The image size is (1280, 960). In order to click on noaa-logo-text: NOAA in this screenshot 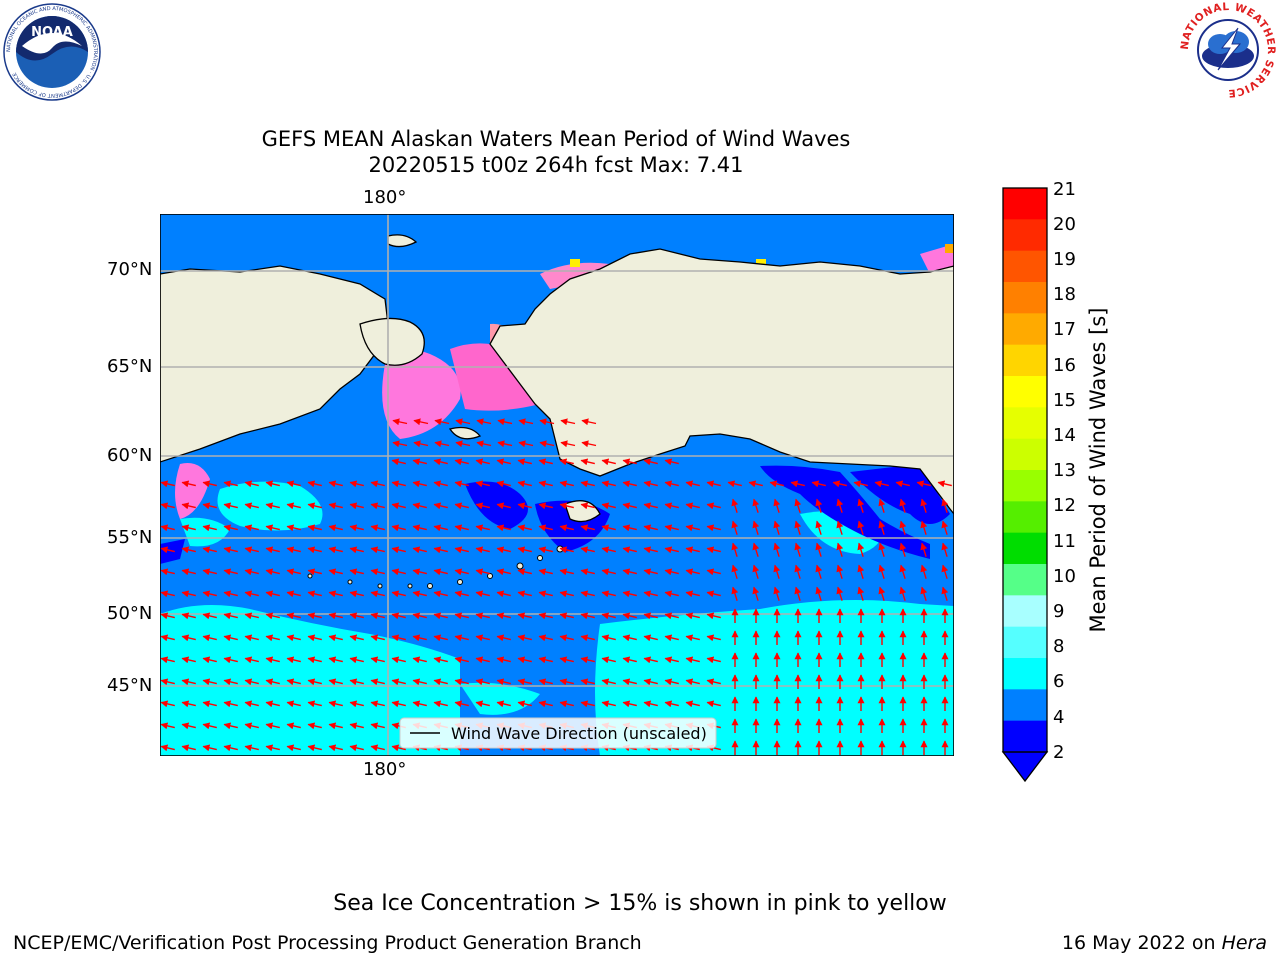, I will do `click(52, 32)`.